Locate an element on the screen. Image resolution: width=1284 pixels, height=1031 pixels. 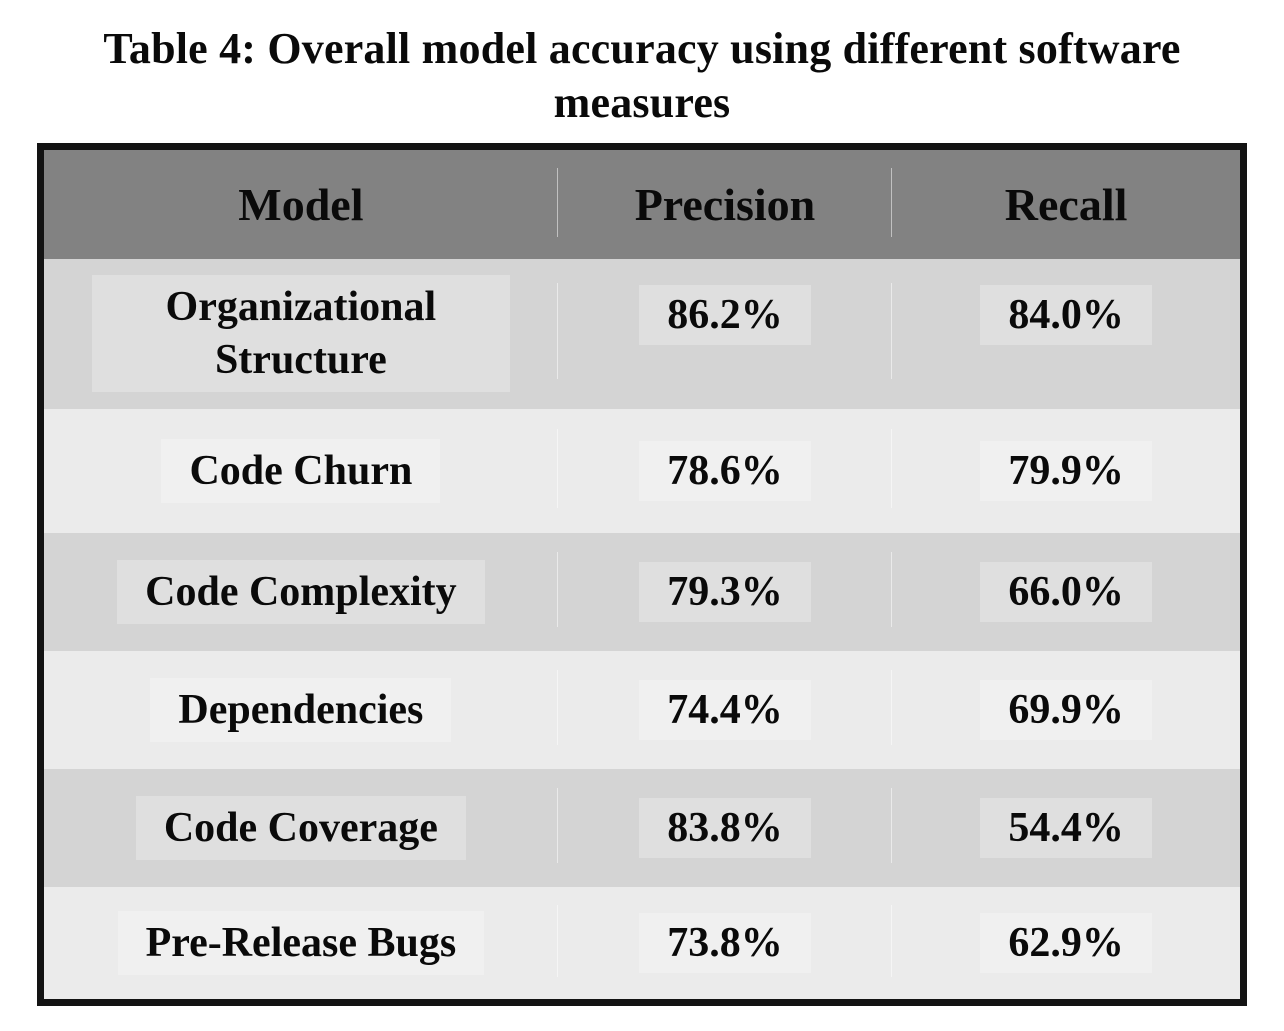
recall-value: 62.9% is located at coordinates (1066, 943).